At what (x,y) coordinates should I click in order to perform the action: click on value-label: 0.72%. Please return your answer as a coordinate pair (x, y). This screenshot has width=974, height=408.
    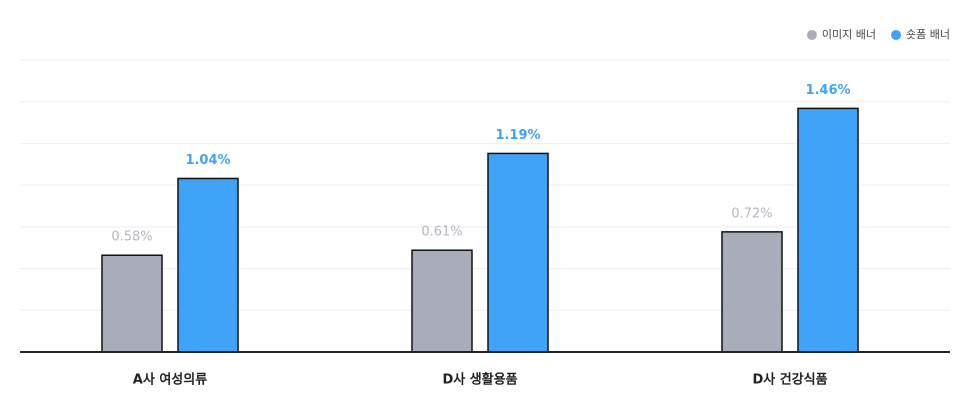
    Looking at the image, I should click on (751, 213).